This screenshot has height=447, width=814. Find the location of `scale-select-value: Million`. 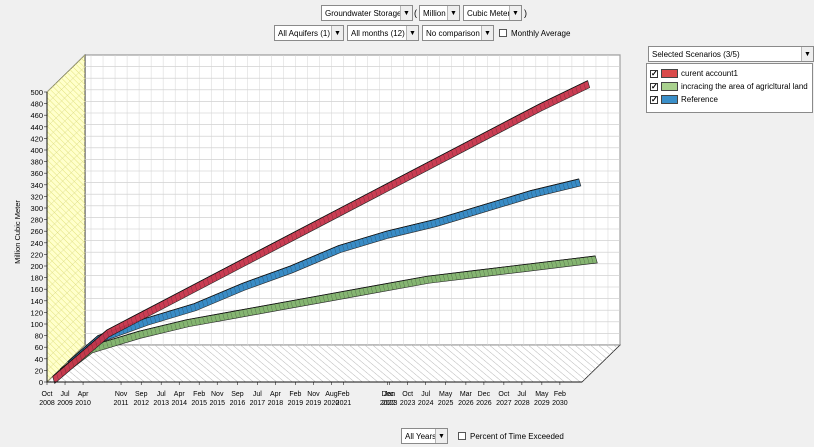

scale-select-value: Million is located at coordinates (434, 13).